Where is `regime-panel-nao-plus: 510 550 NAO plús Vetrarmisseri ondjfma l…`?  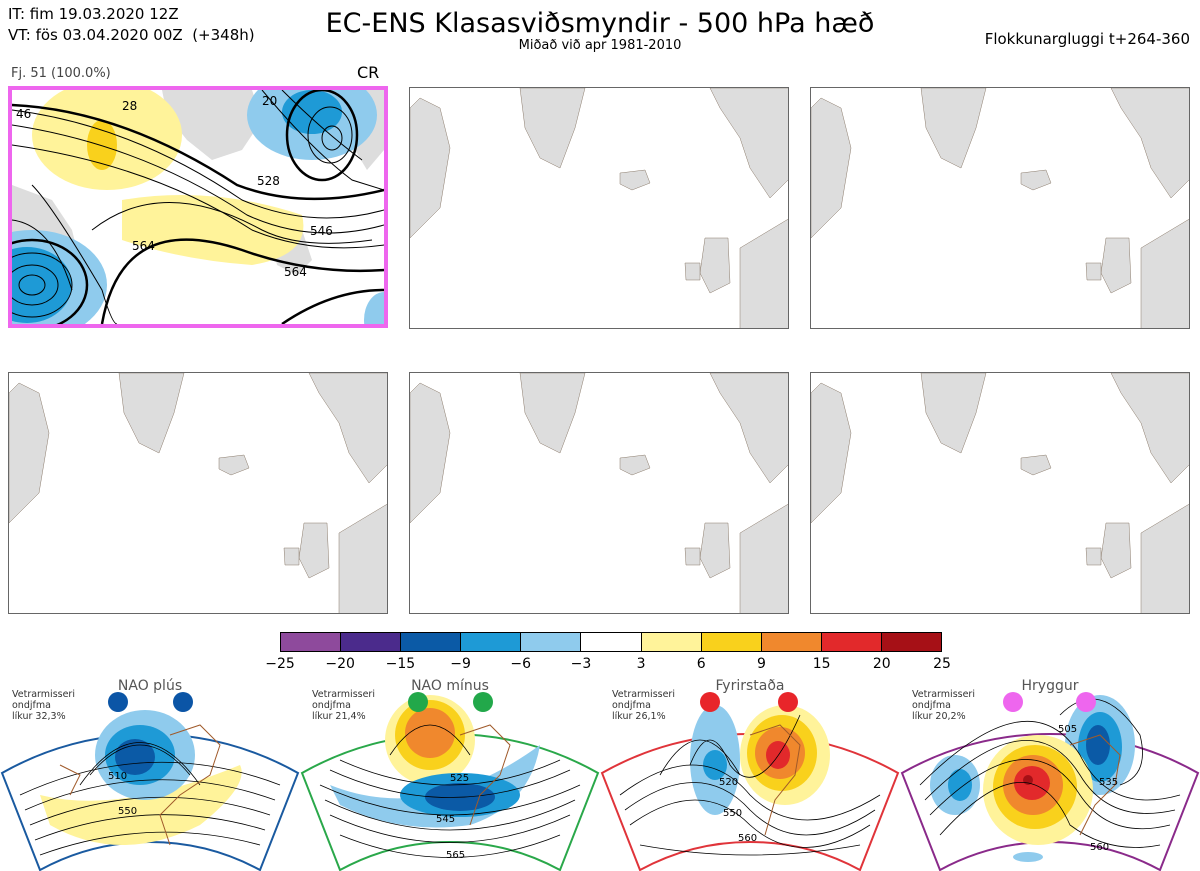 regime-panel-nao-plus: 510 550 NAO plús Vetrarmisseri ondjfma l… is located at coordinates (150, 773).